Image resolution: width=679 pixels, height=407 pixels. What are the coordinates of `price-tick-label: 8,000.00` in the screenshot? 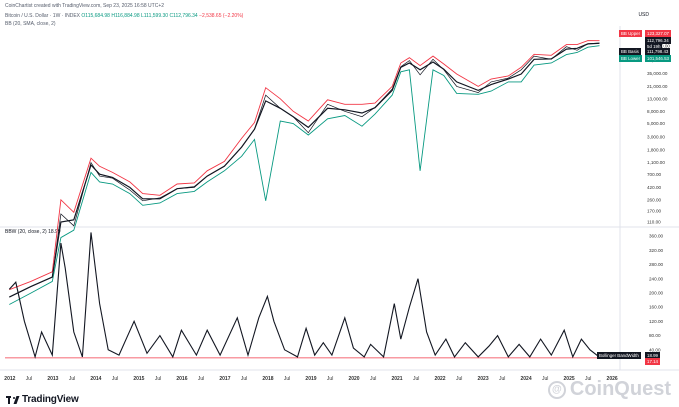 It's located at (656, 111).